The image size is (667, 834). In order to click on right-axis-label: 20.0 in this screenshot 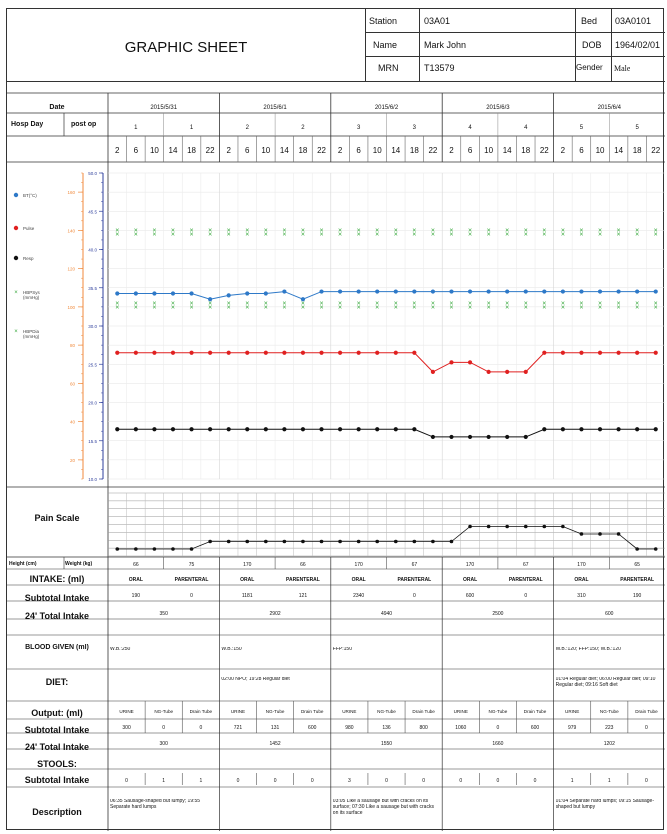, I will do `click(92, 403)`.